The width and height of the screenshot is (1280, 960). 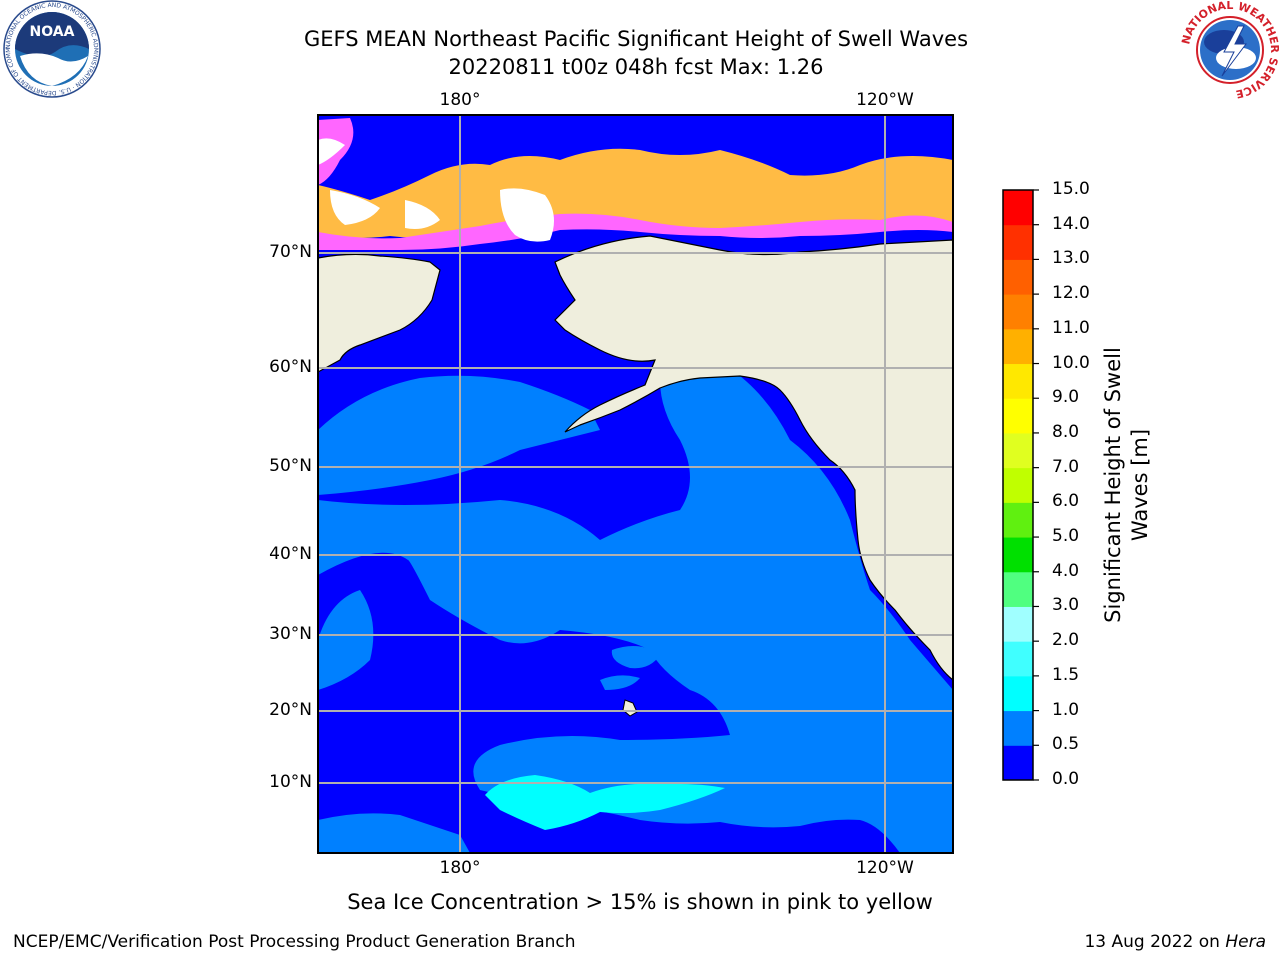 I want to click on nws-logo: NATIONAL WEATHER SERVICE, so click(x=1229, y=50).